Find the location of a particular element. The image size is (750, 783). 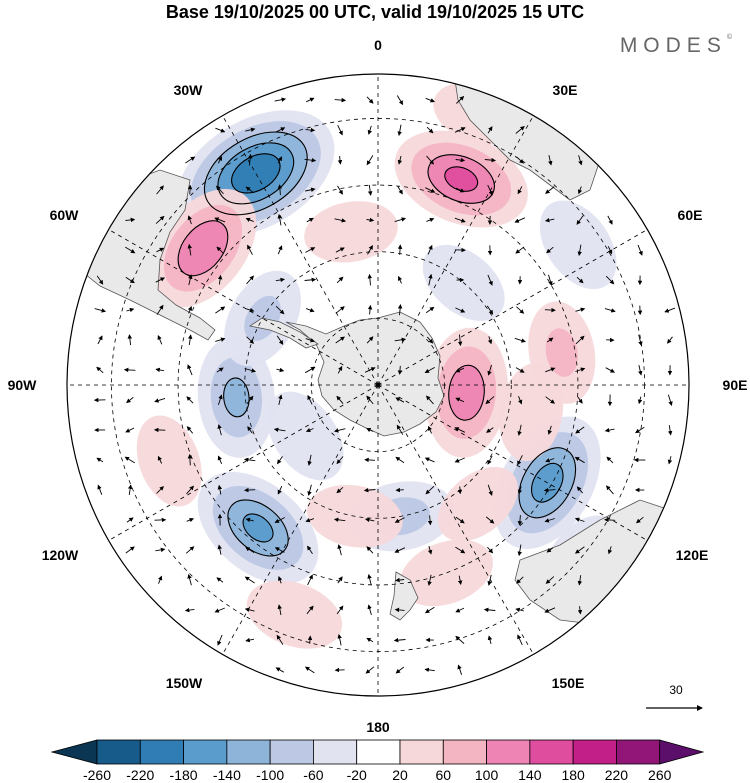

lon-label-120w: 120W is located at coordinates (60, 555).